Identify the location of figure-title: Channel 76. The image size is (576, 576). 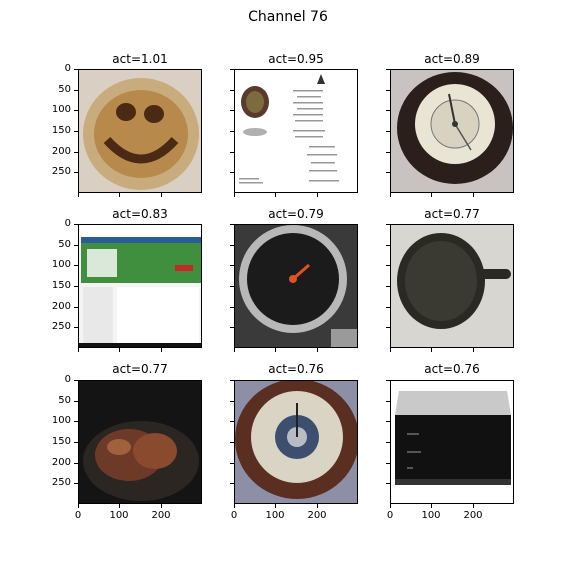
(288, 17).